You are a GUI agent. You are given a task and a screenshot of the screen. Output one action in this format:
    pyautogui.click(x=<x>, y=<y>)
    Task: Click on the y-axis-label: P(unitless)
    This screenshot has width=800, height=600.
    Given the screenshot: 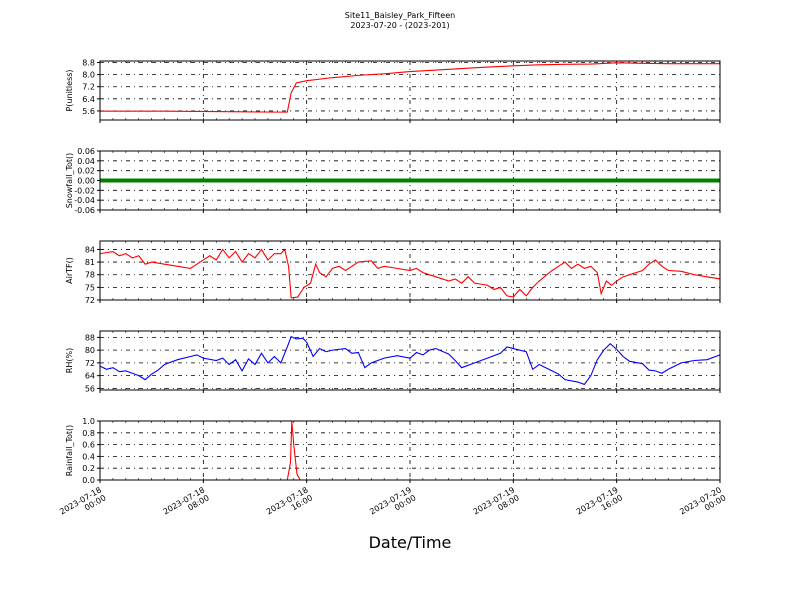 What is the action you would take?
    pyautogui.click(x=69, y=90)
    